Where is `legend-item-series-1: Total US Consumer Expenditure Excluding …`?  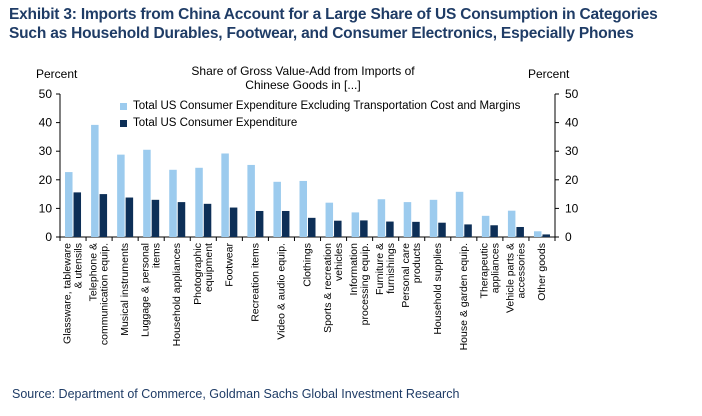 legend-item-series-1: Total US Consumer Expenditure Excluding … is located at coordinates (320, 106).